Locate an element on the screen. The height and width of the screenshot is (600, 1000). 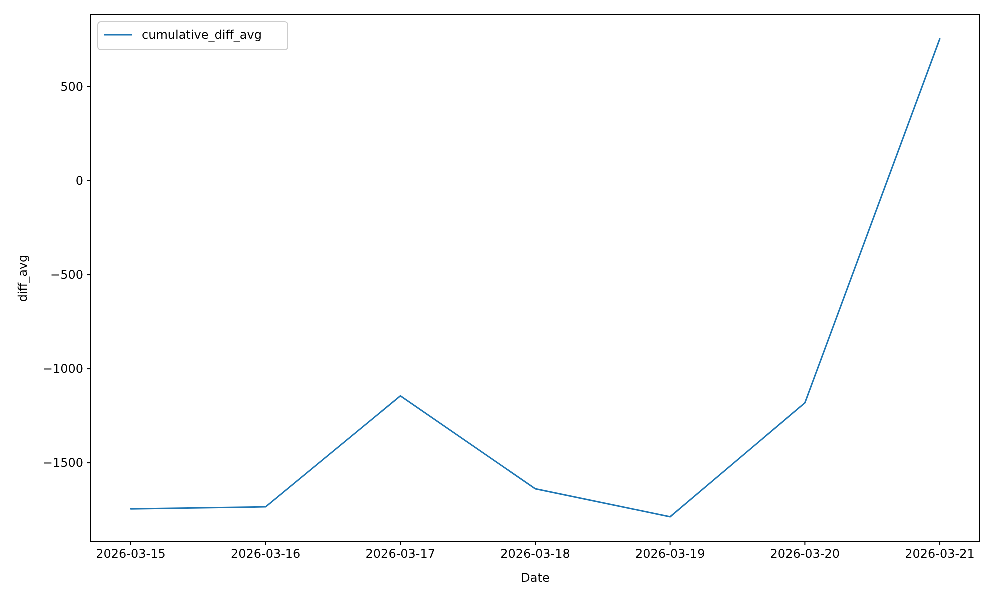
y-tick-label: −1500 is located at coordinates (63, 463).